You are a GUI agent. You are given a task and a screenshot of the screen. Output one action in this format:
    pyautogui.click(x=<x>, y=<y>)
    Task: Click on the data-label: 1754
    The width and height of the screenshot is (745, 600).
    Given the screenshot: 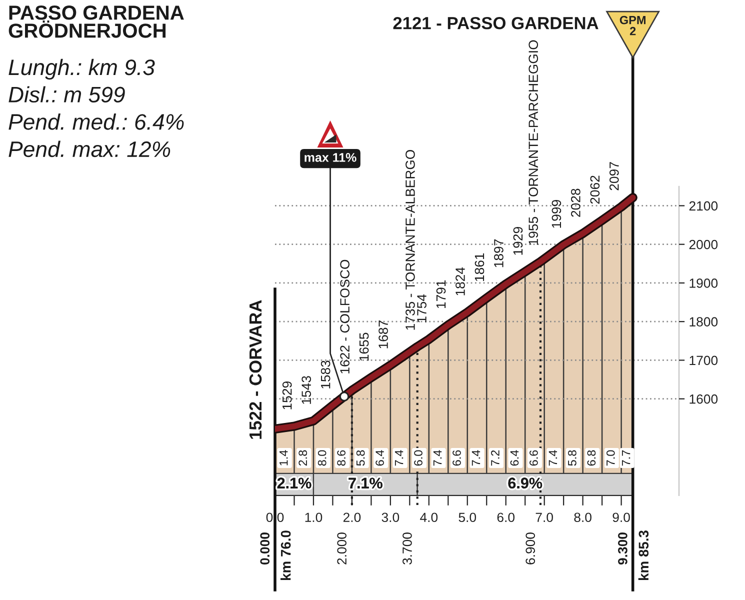 What is the action you would take?
    pyautogui.click(x=421, y=308)
    